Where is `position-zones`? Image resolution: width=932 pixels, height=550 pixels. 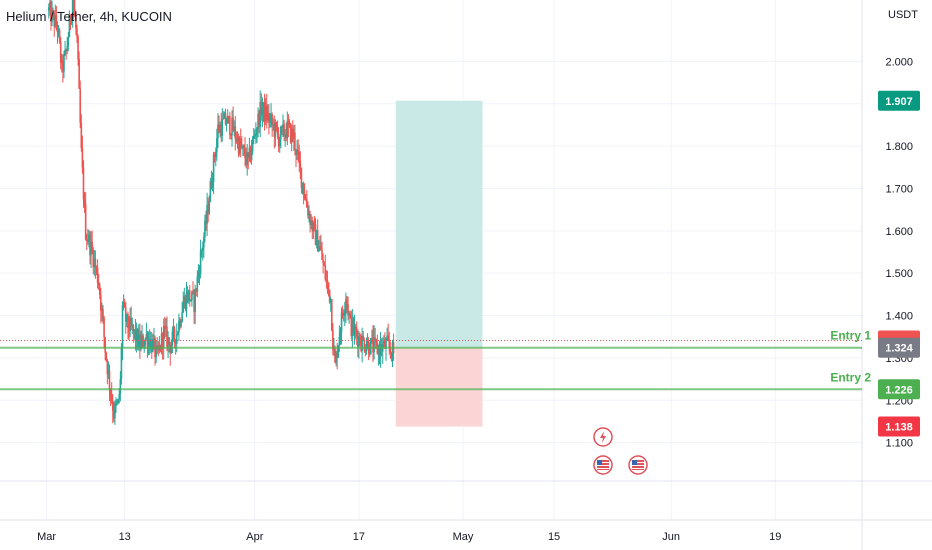 position-zones is located at coordinates (439, 263).